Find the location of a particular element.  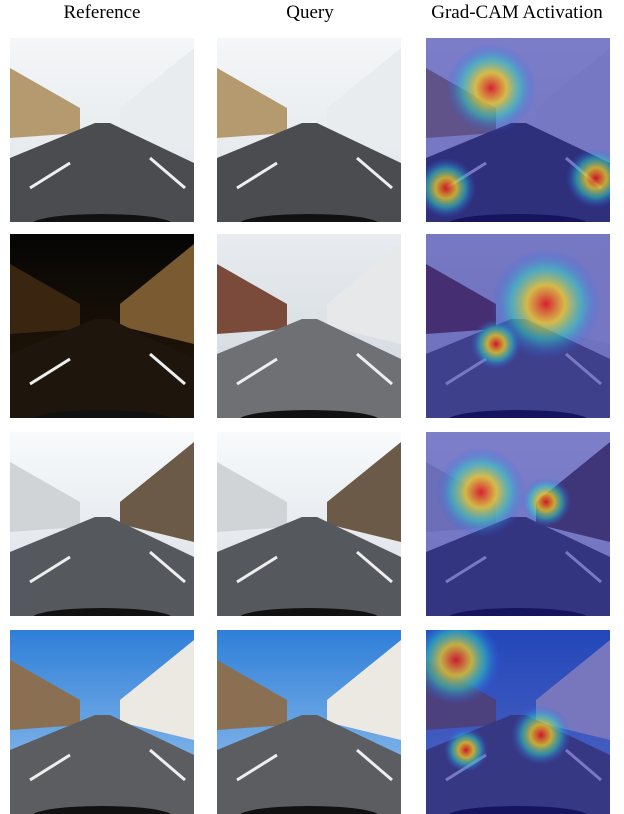

column-header: Grad-CAM Activation is located at coordinates (517, 12).